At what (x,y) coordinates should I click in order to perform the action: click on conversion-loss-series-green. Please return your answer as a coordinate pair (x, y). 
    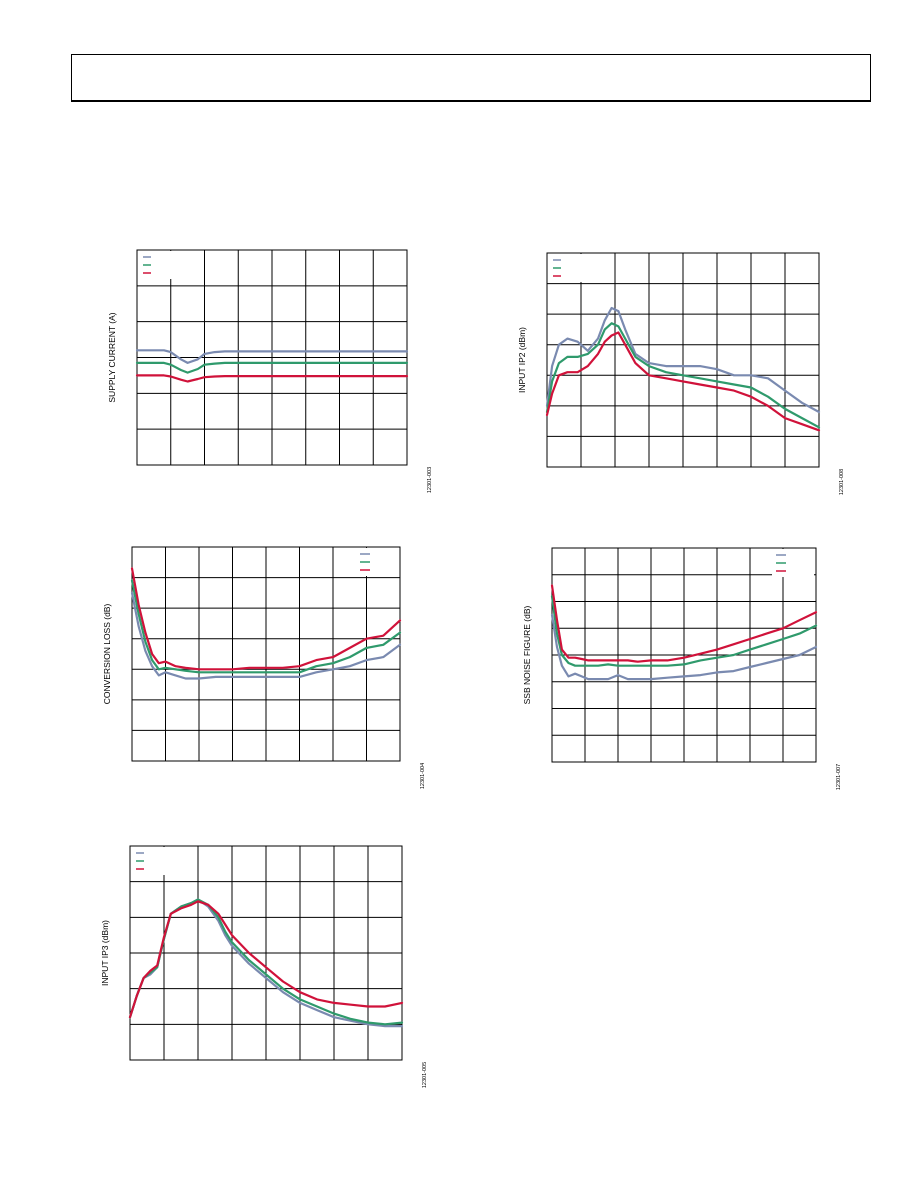
    Looking at the image, I should click on (266, 626).